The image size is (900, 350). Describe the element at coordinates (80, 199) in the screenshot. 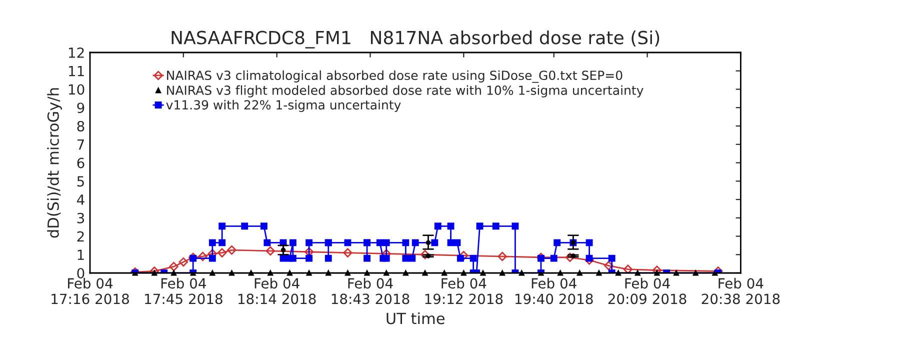

I see `y-tick-label: 4` at that location.